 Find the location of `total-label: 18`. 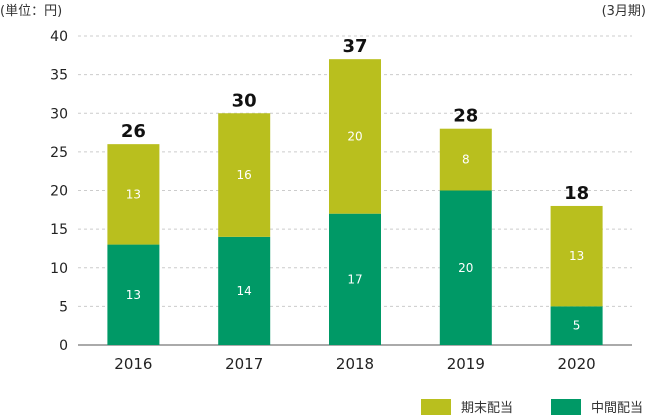

total-label: 18 is located at coordinates (576, 193).